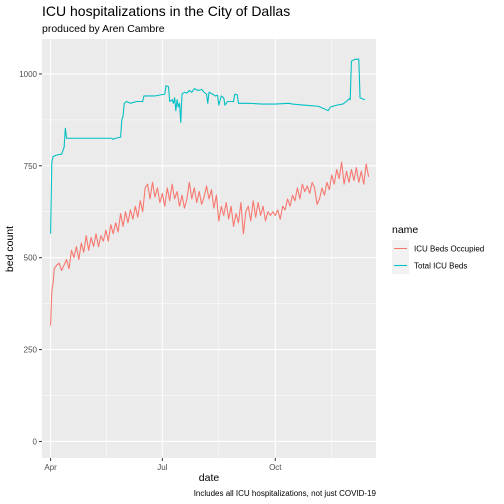  I want to click on legend-label: ICU Beds Occupied, so click(449, 249).